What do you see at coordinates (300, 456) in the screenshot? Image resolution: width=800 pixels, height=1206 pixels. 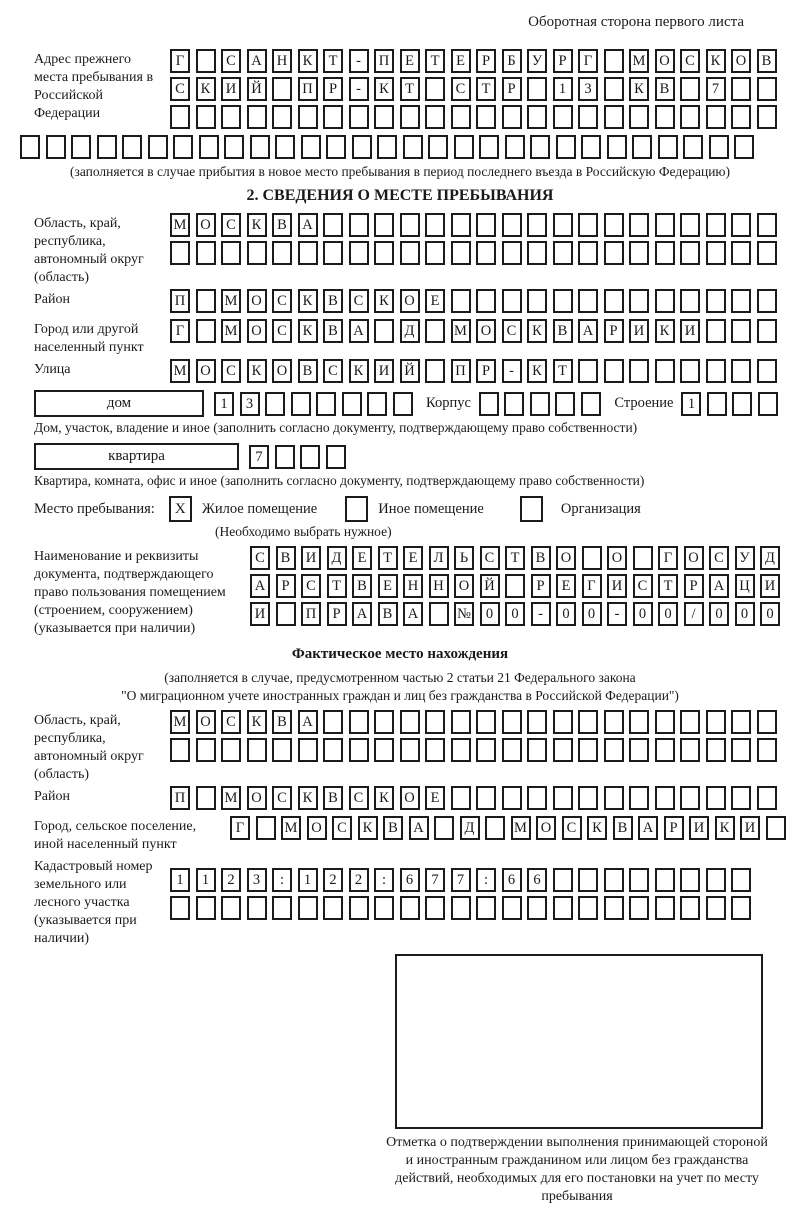 I see `apartment-cells: 7` at bounding box center [300, 456].